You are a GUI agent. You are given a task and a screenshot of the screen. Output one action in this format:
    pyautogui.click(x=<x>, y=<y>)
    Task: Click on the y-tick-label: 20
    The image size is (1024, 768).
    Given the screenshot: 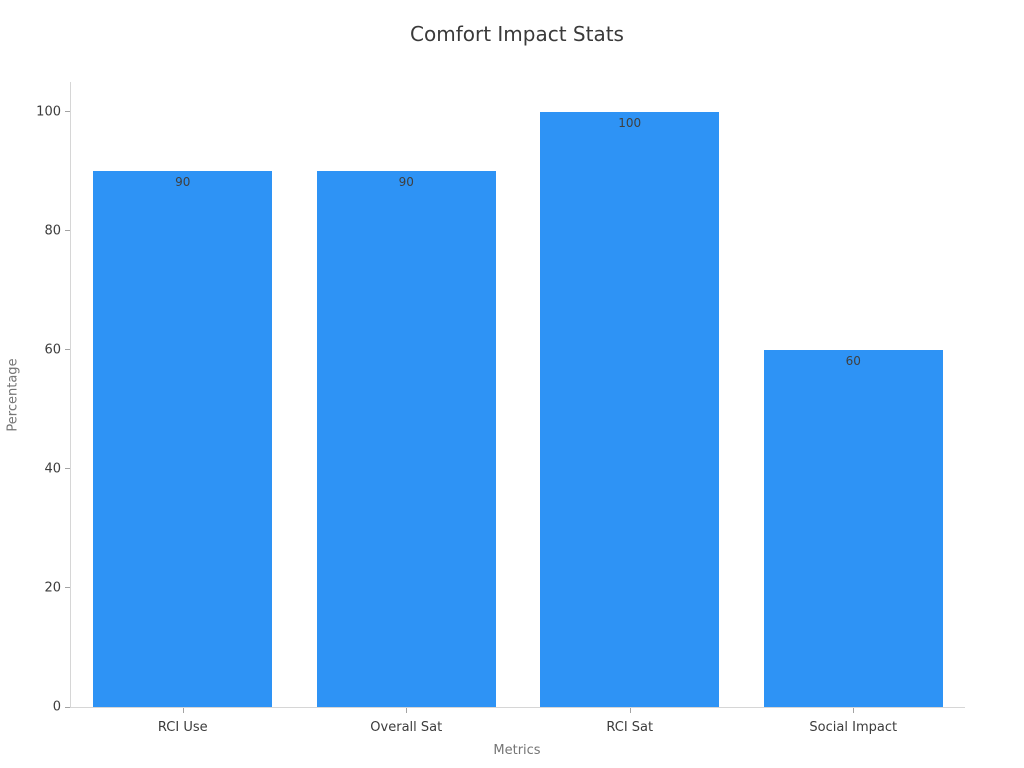 What is the action you would take?
    pyautogui.click(x=52, y=588)
    